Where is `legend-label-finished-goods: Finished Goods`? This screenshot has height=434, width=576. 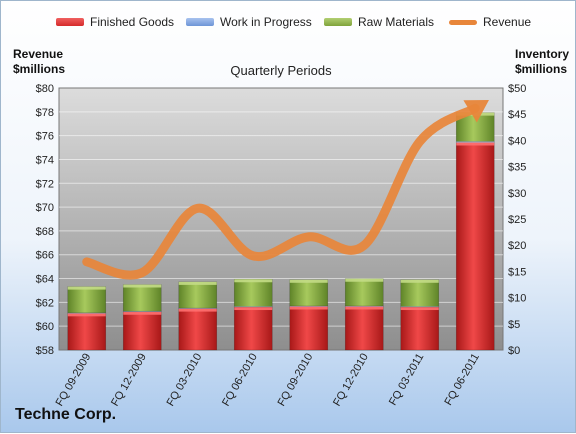 legend-label-finished-goods: Finished Goods is located at coordinates (132, 22).